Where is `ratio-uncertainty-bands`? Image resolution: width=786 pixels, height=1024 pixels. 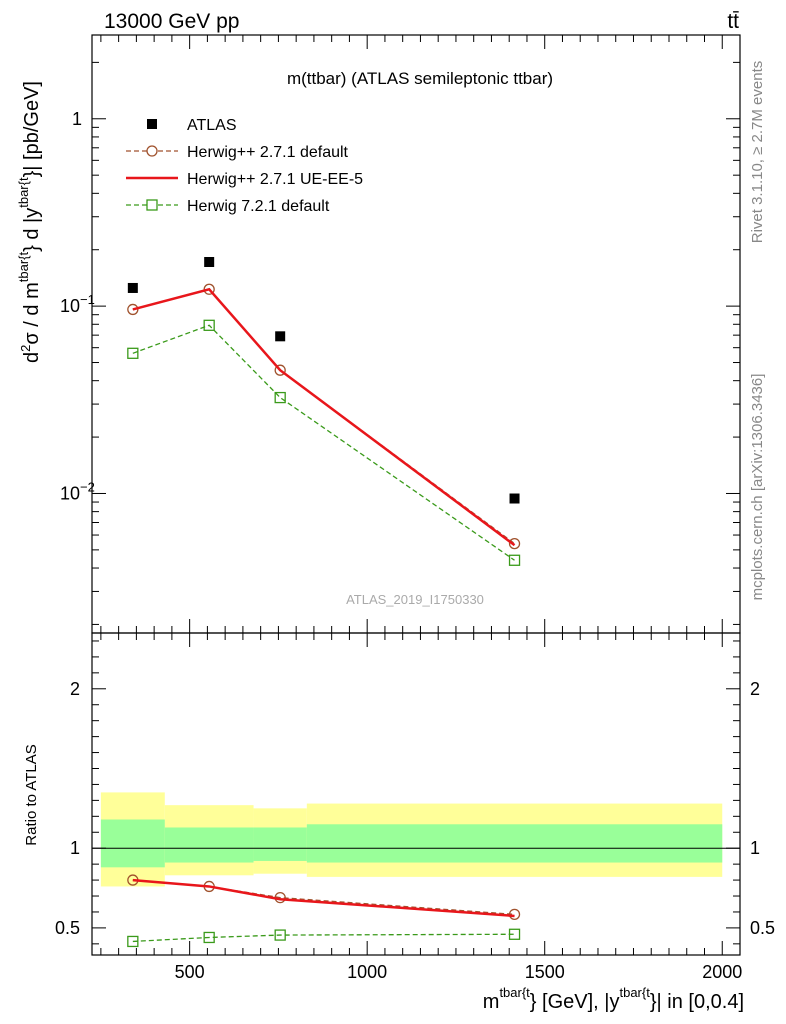
ratio-uncertainty-bands is located at coordinates (416, 839).